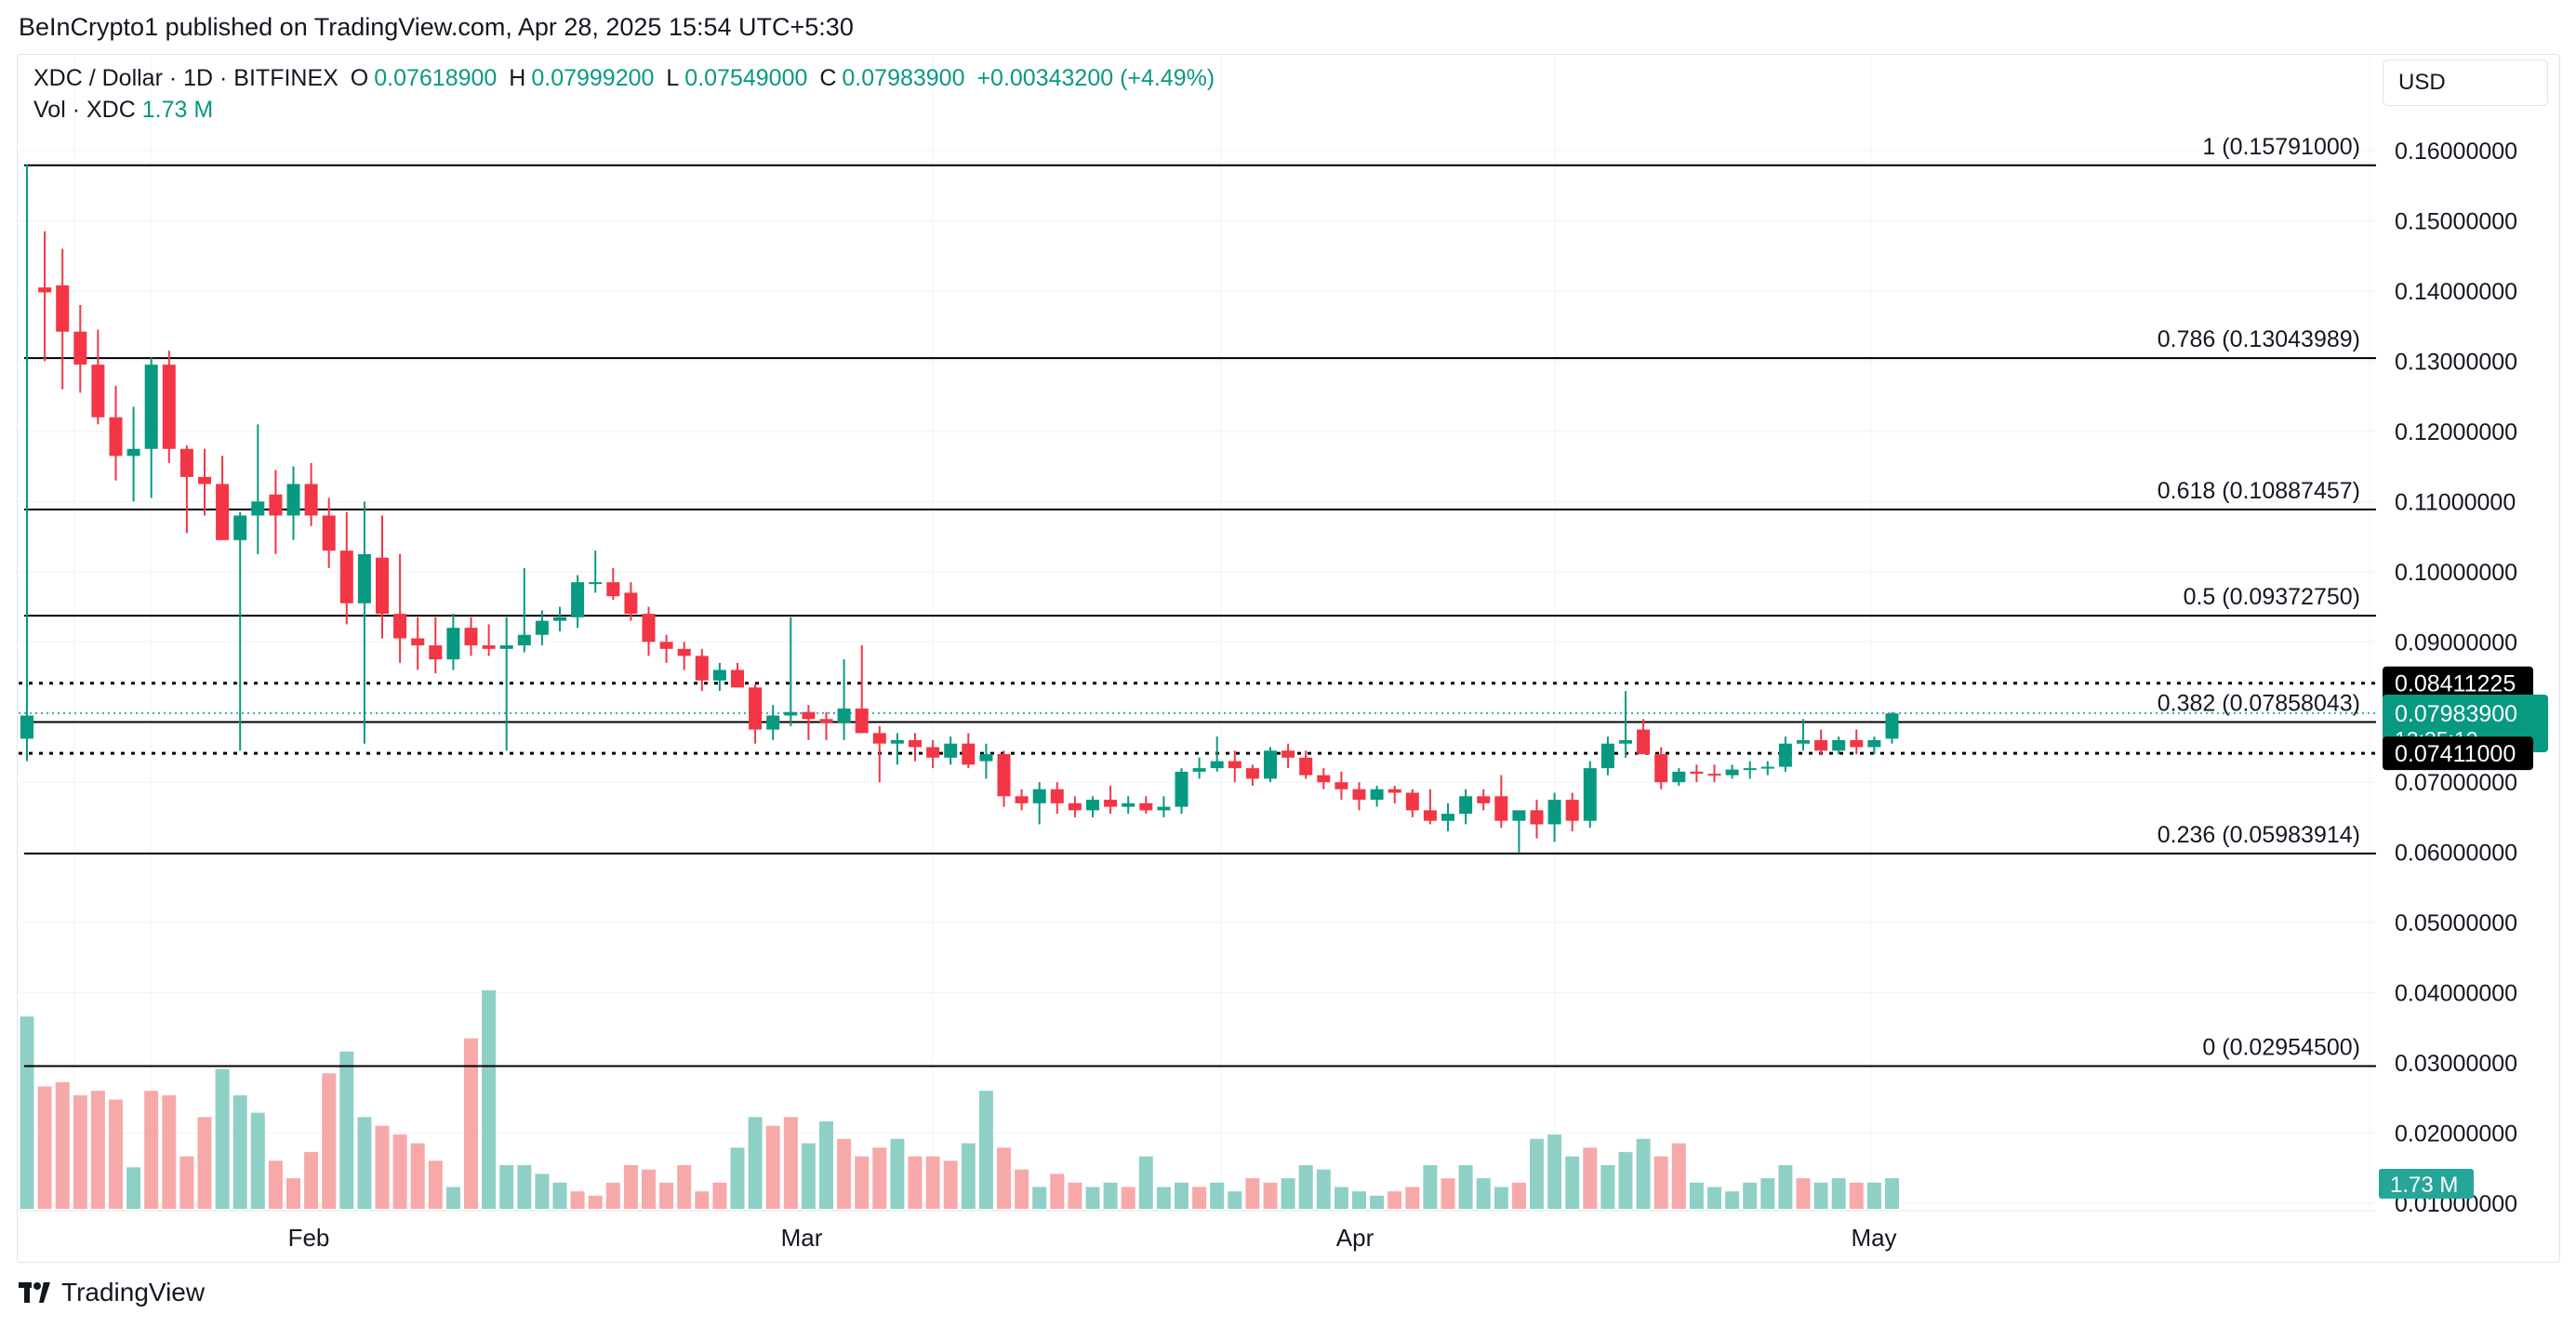 The width and height of the screenshot is (2576, 1326). I want to click on y-tick-label: 0.10000000, so click(2456, 573).